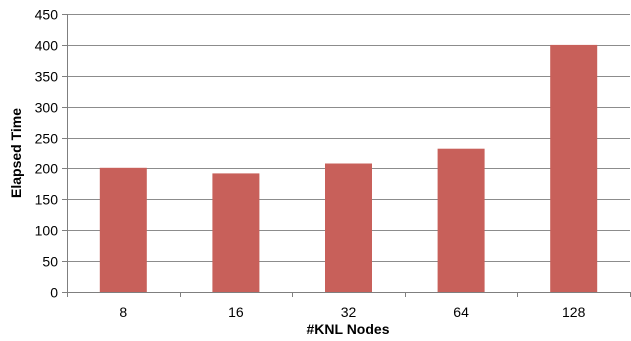 The width and height of the screenshot is (631, 341). Describe the element at coordinates (47, 231) in the screenshot. I see `y-tick-label: 100` at that location.